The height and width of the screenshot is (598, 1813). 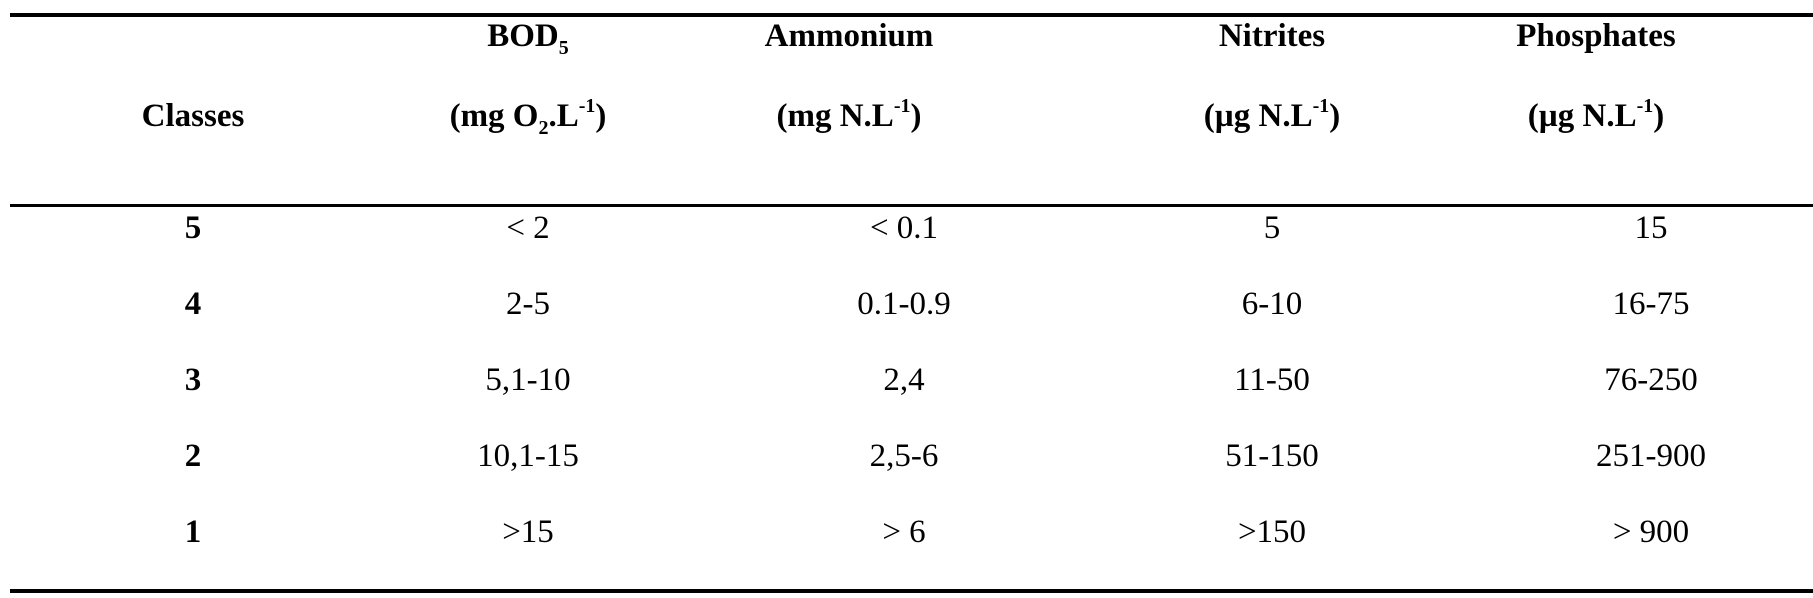 I want to click on header-bod-unit-sup: -1, so click(x=587, y=106).